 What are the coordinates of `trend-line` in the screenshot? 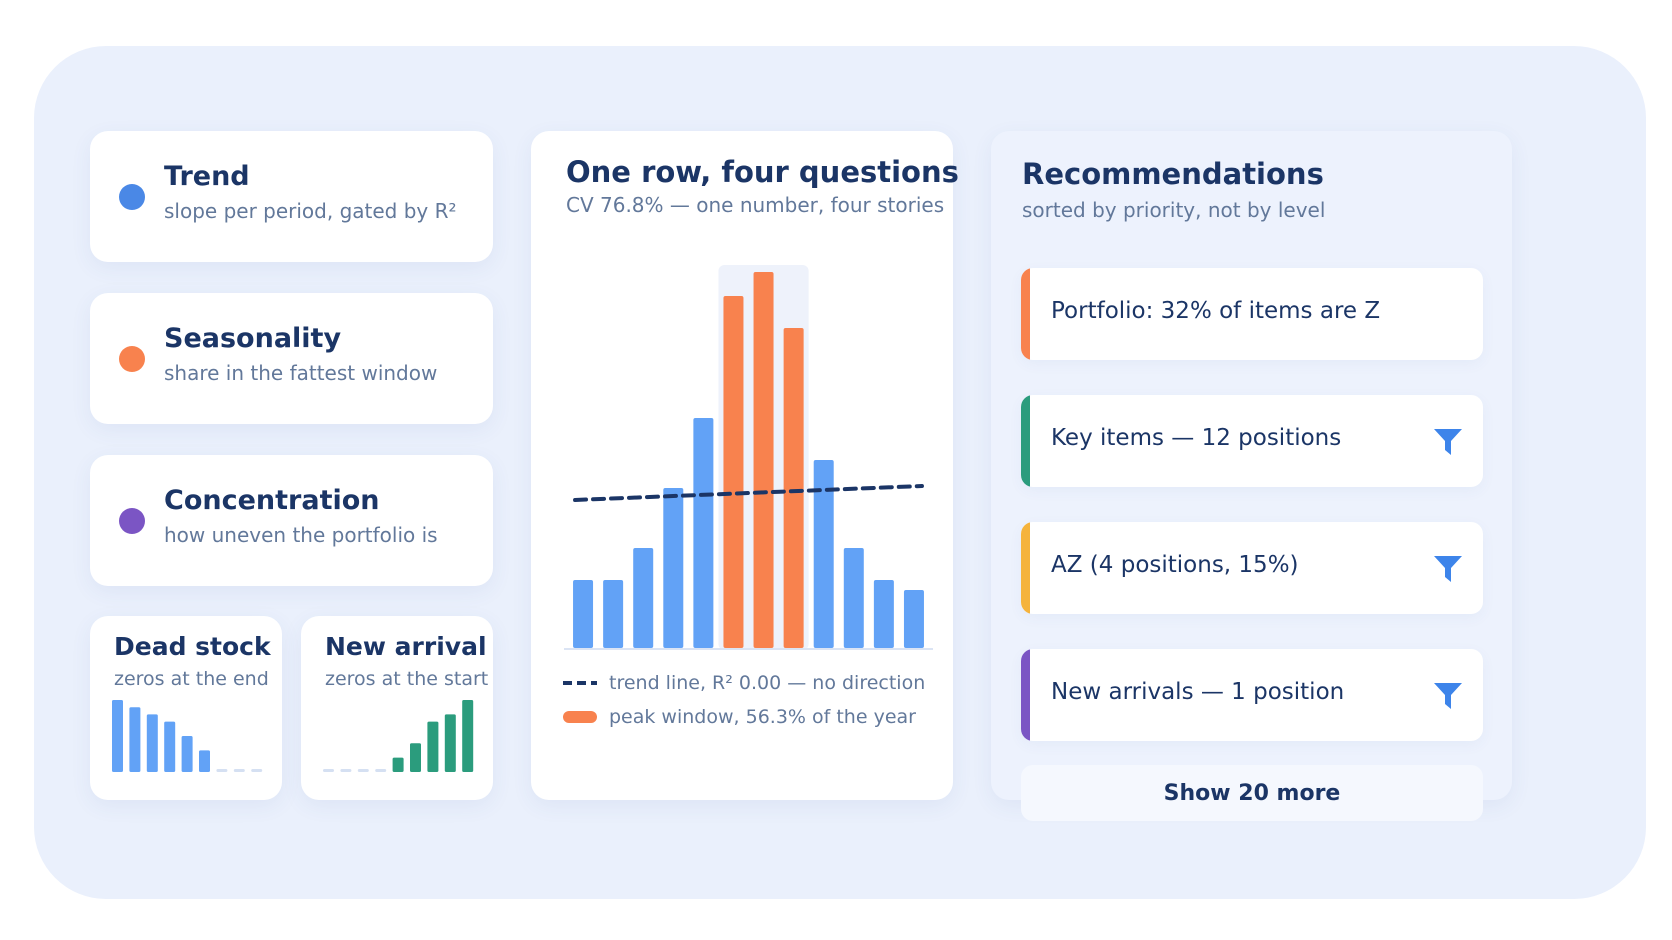 It's located at (748, 493).